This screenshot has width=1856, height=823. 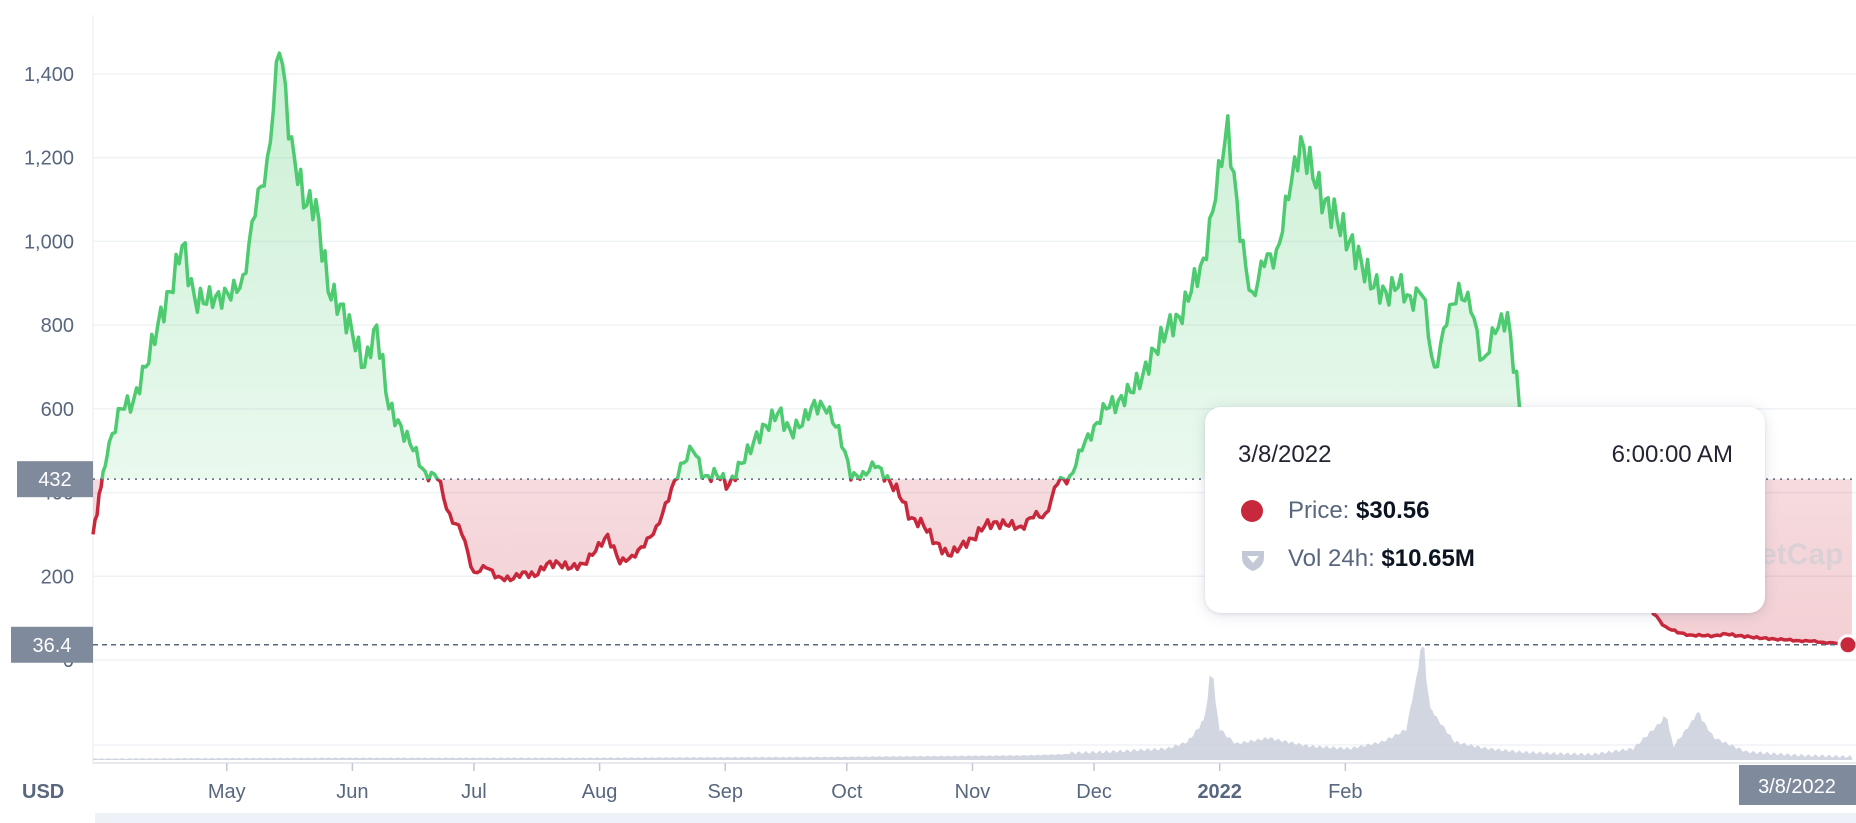 I want to click on tooltip-volume: Vol 24h: $10.65M, so click(x=1381, y=559).